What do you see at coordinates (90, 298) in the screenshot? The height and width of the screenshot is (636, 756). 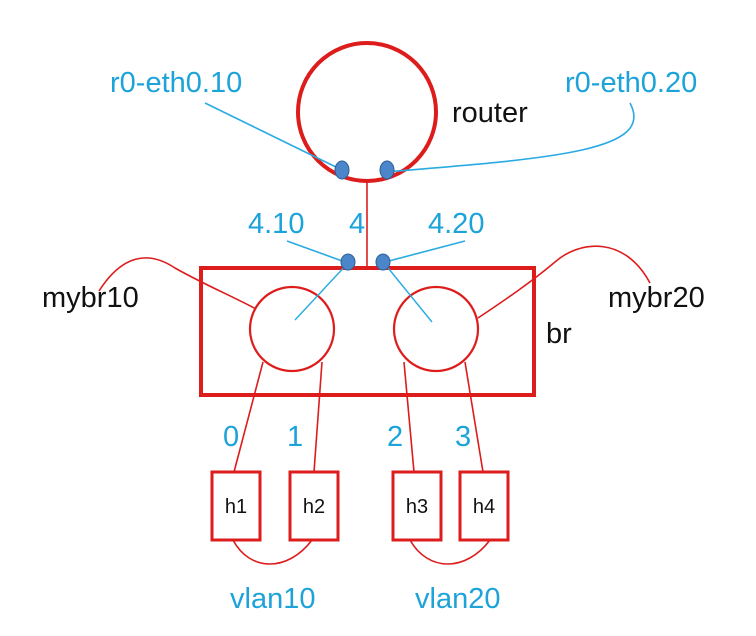 I see `bridge-left-label: mybr10` at bounding box center [90, 298].